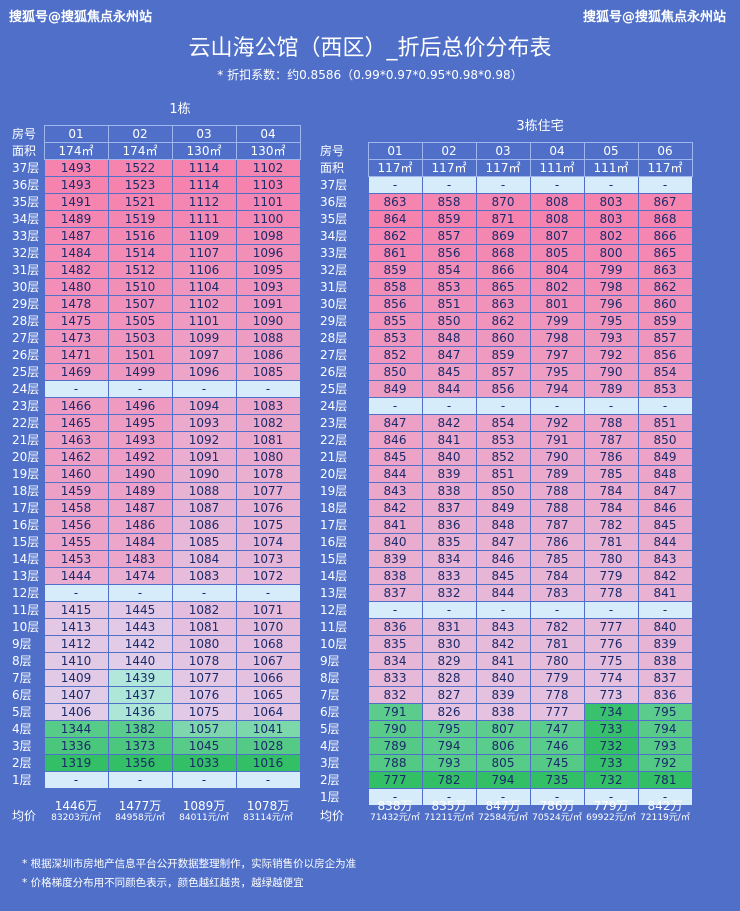  What do you see at coordinates (76, 287) in the screenshot?
I see `price-cell: 1480` at bounding box center [76, 287].